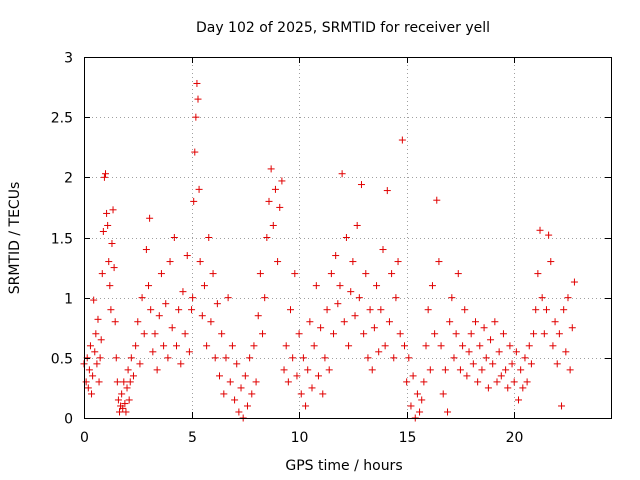 The width and height of the screenshot is (640, 480). What do you see at coordinates (15, 238) in the screenshot?
I see `y-axis-label: SRMTID / TECUs` at bounding box center [15, 238].